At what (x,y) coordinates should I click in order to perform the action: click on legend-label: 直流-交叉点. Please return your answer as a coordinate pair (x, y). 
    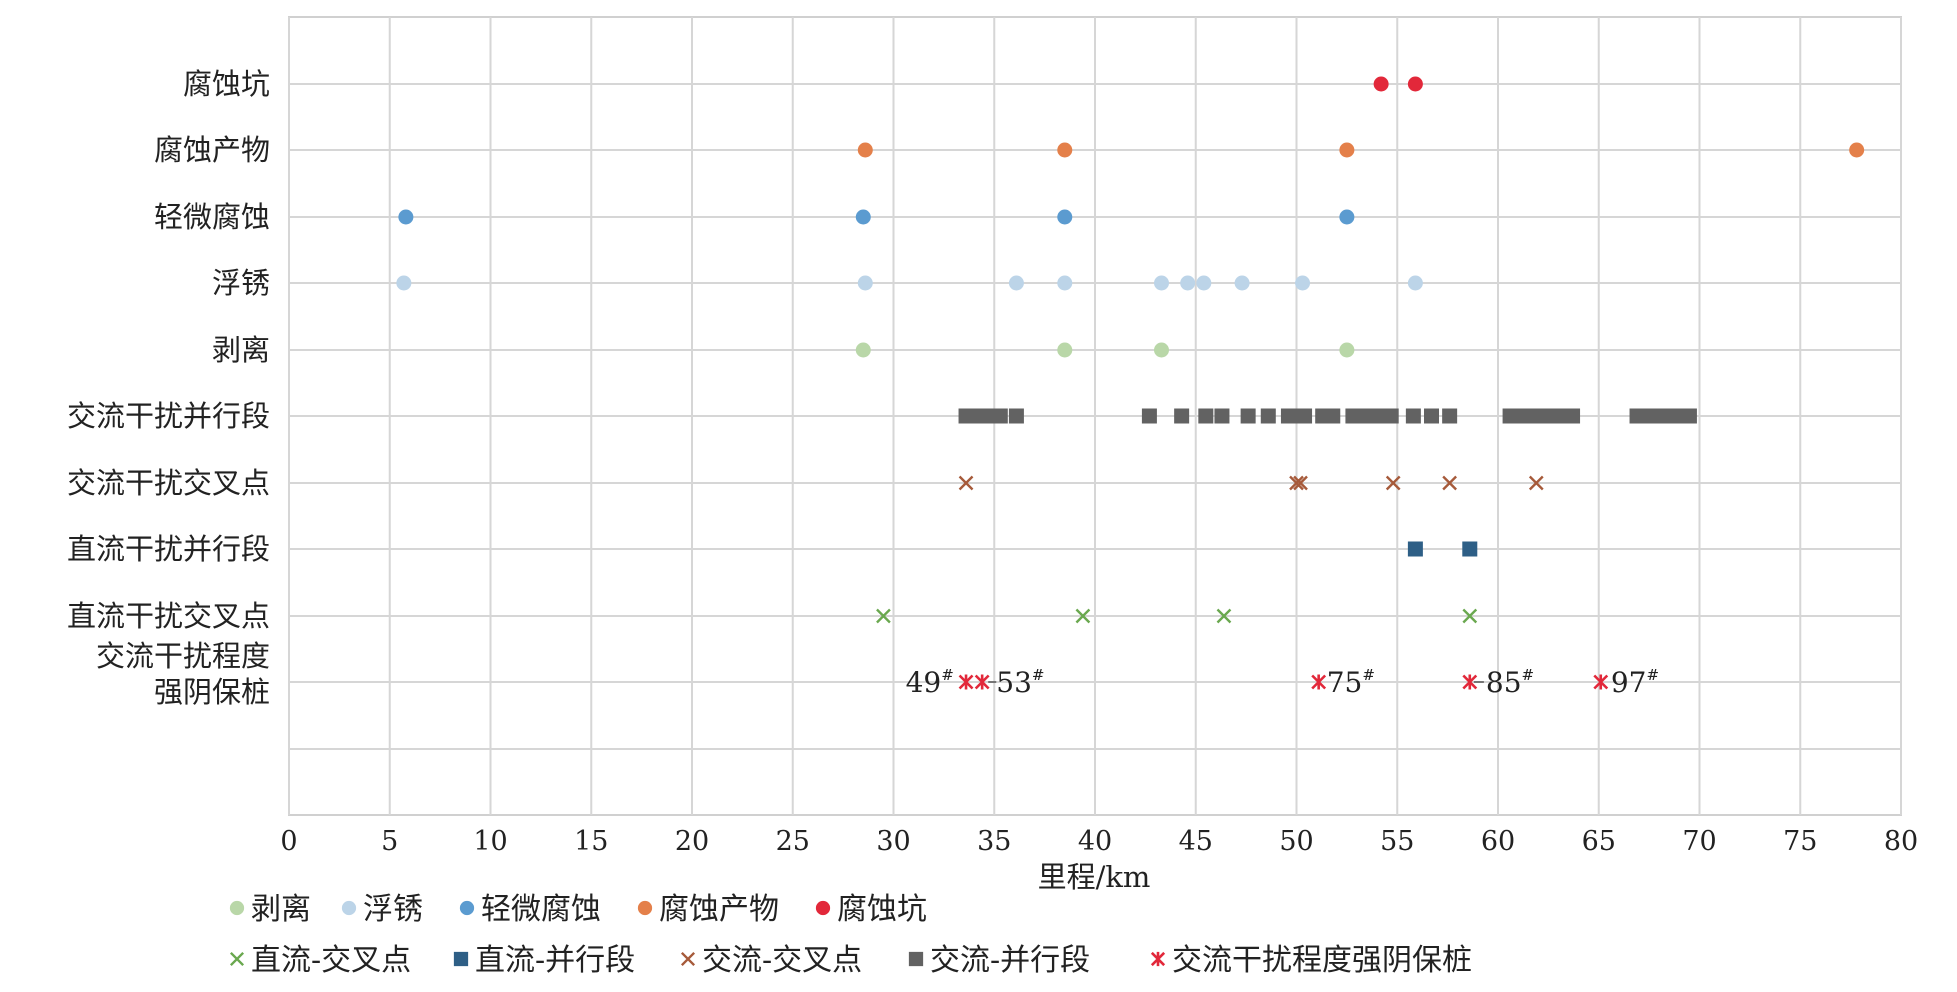
    Looking at the image, I should click on (331, 960).